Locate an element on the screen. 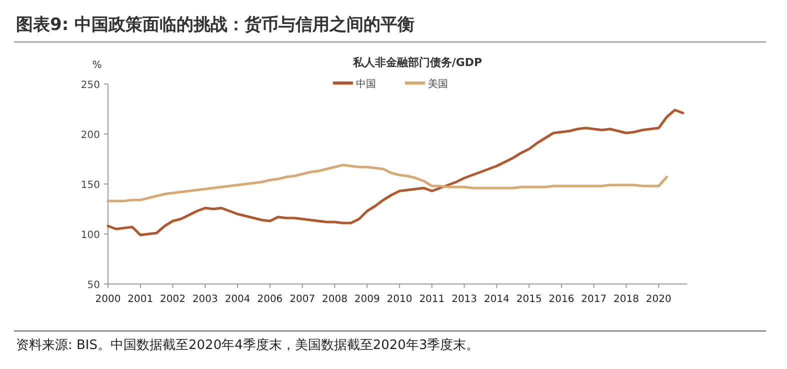 This screenshot has height=369, width=787. x-tick-label: 2003 is located at coordinates (205, 299).